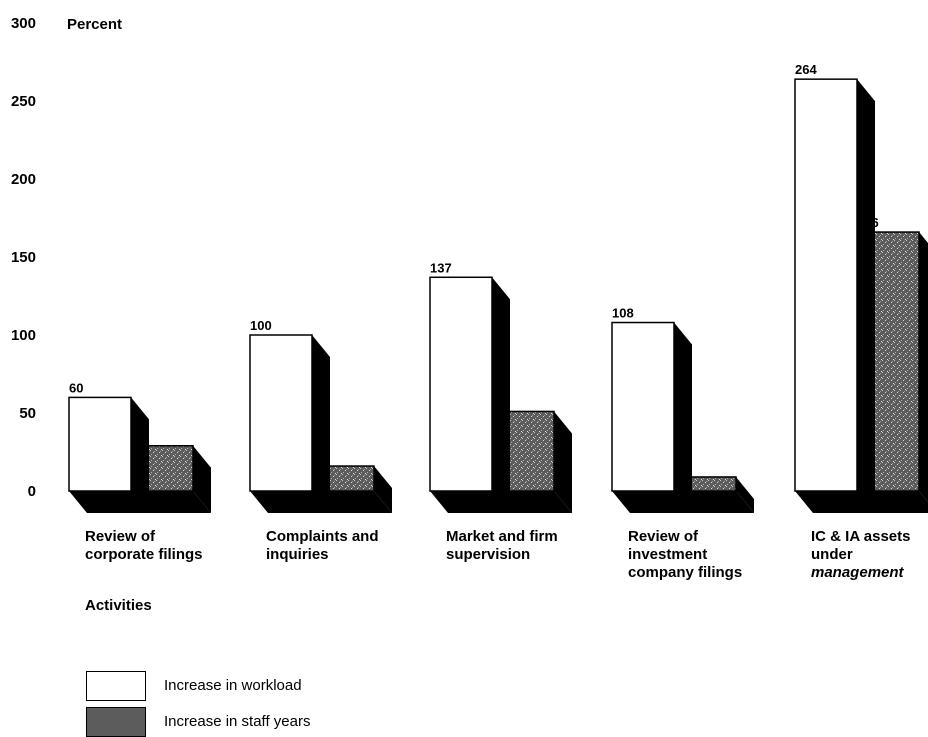  I want to click on category-label: Complaints and inquiries, so click(322, 546).